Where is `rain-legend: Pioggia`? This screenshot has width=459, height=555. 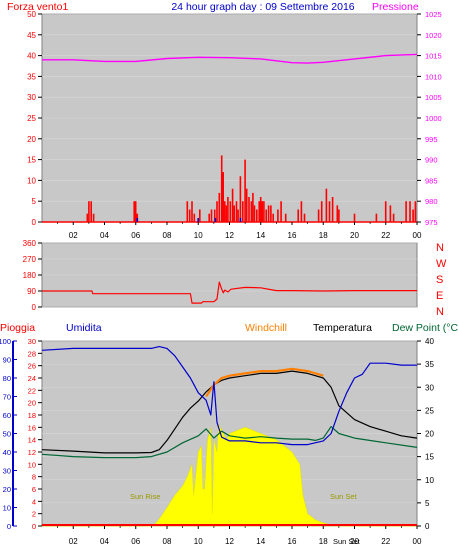 rain-legend: Pioggia is located at coordinates (17, 328).